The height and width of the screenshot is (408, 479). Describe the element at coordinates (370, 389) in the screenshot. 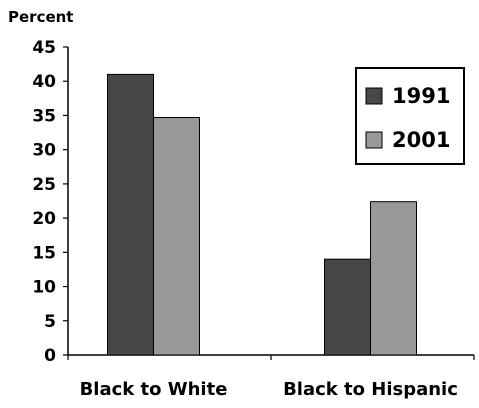

I see `x-tick-label: Black to Hispanic` at that location.